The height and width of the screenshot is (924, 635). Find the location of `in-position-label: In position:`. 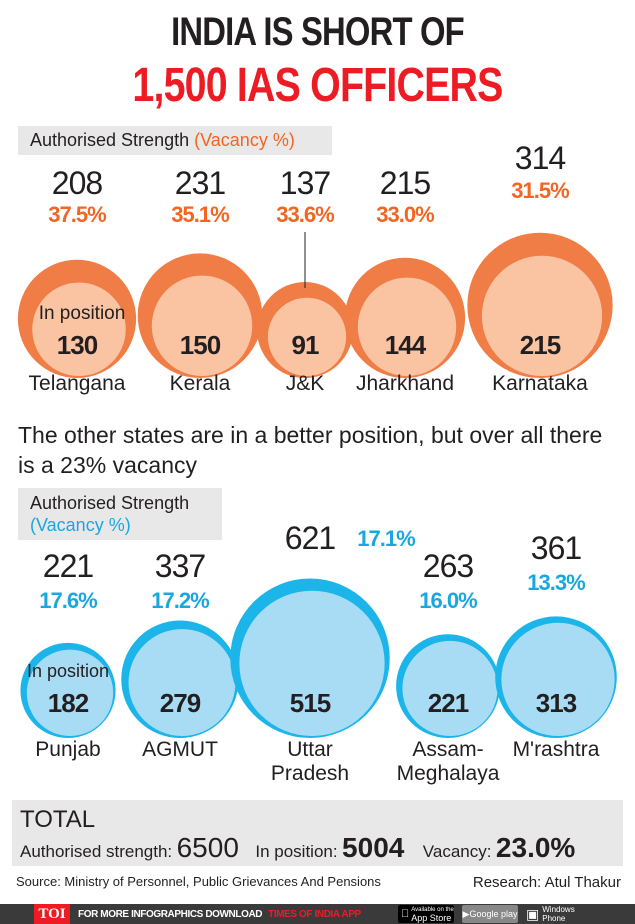

in-position-label: In position: is located at coordinates (296, 851).